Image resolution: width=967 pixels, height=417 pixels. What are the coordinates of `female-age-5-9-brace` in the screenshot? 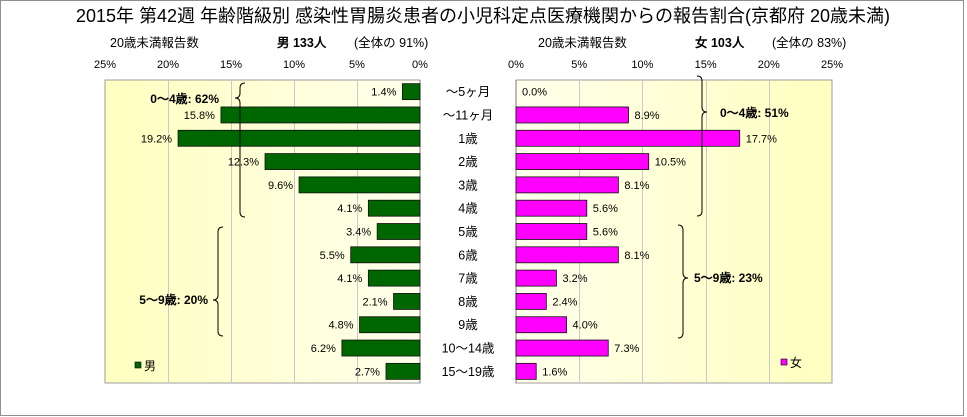 It's located at (683, 281).